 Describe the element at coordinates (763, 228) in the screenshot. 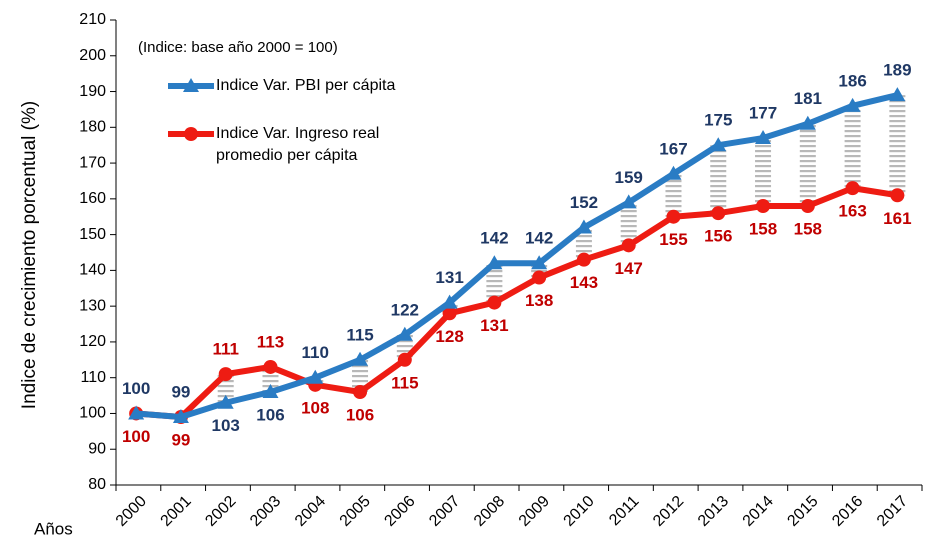

I see `data-label: 158` at that location.